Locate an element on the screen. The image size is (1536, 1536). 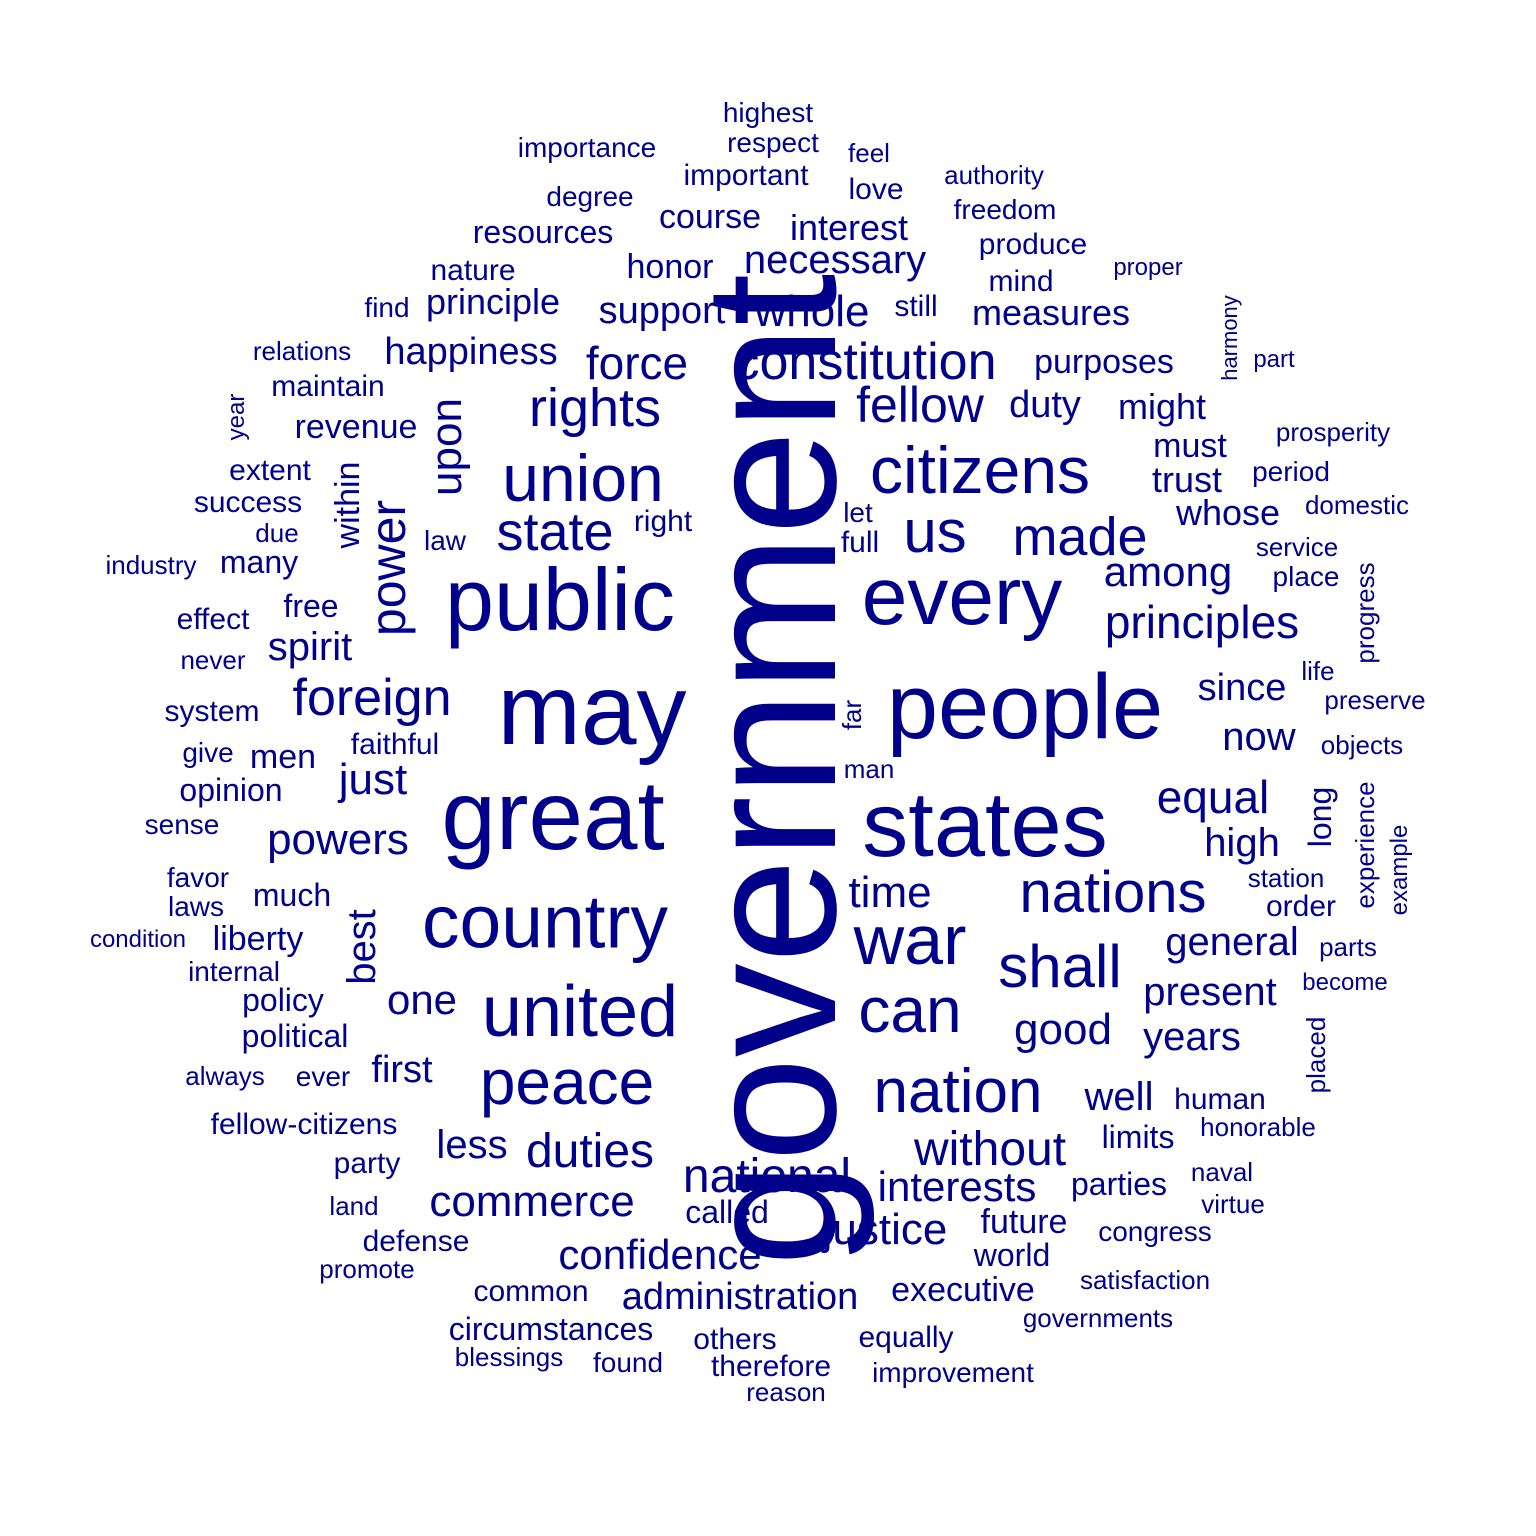
word-example: example is located at coordinates (1399, 870).